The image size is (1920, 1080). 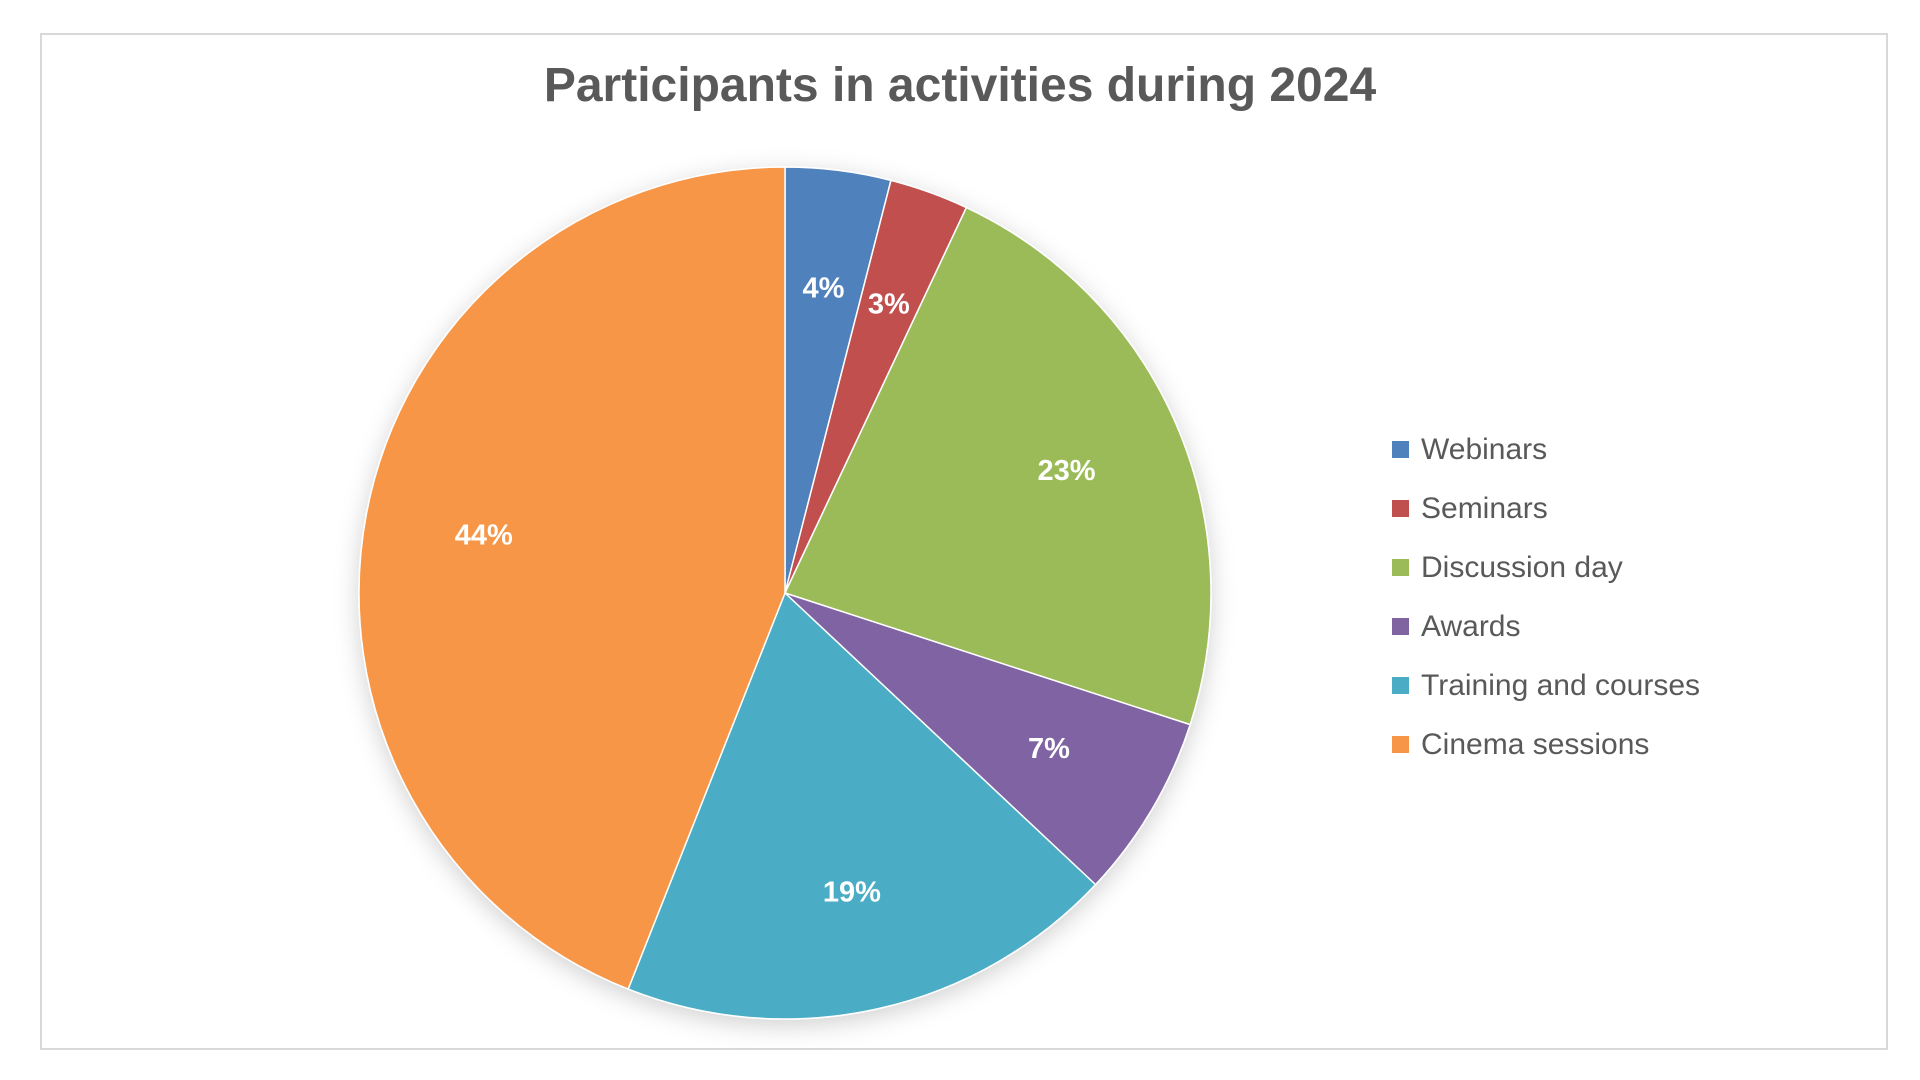 I want to click on legend-label: Cinema sessions, so click(x=1535, y=744).